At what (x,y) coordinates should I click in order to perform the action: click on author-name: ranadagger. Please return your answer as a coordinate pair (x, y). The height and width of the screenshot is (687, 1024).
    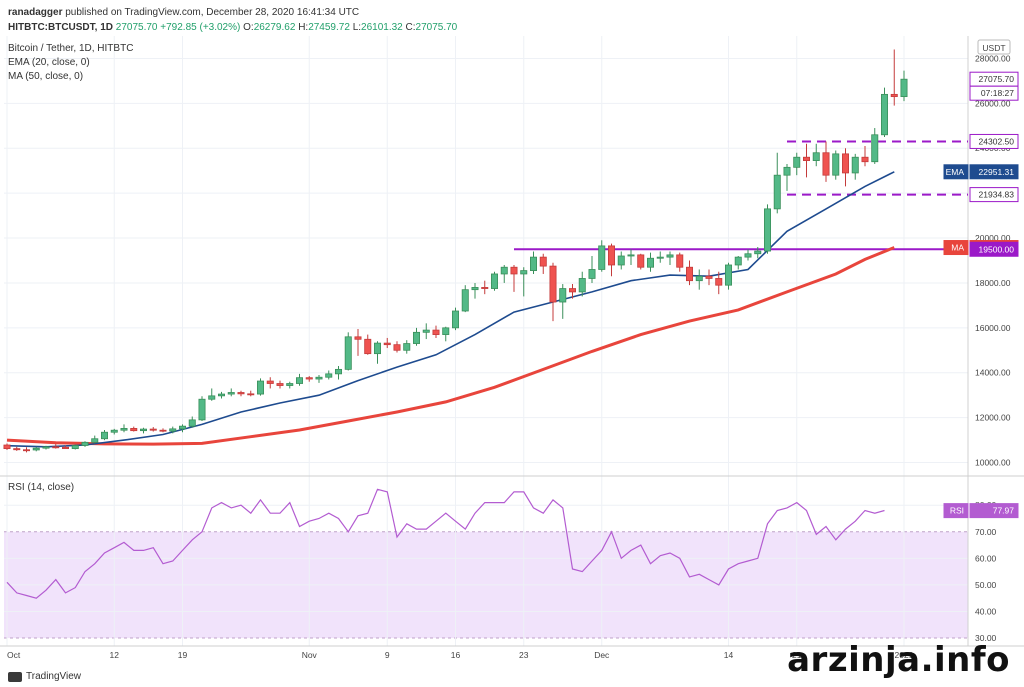
    Looking at the image, I should click on (35, 12).